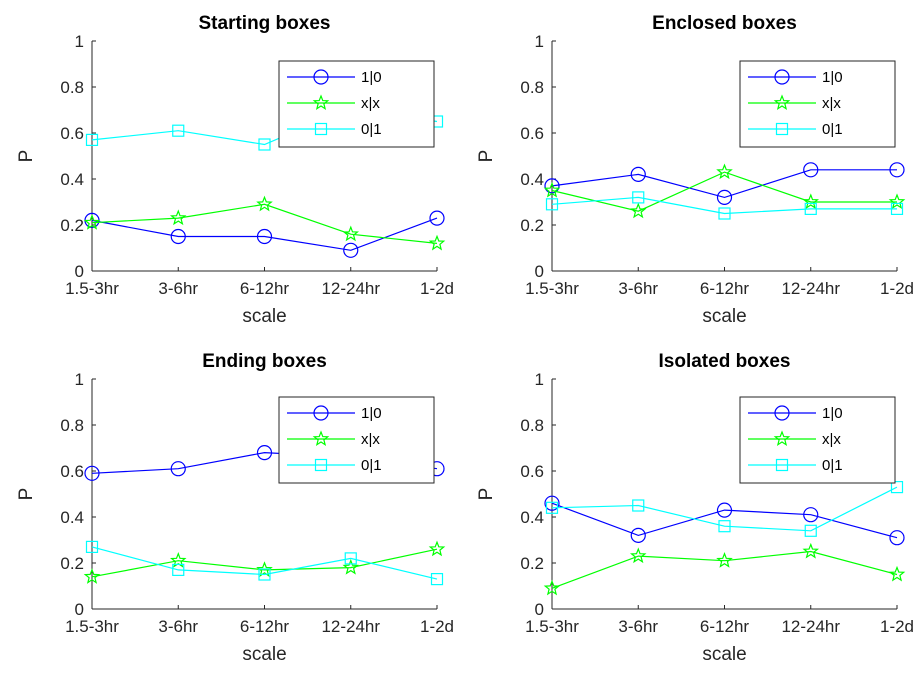 Image resolution: width=921 pixels, height=677 pixels. Describe the element at coordinates (831, 439) in the screenshot. I see `legend-label: x|x` at that location.